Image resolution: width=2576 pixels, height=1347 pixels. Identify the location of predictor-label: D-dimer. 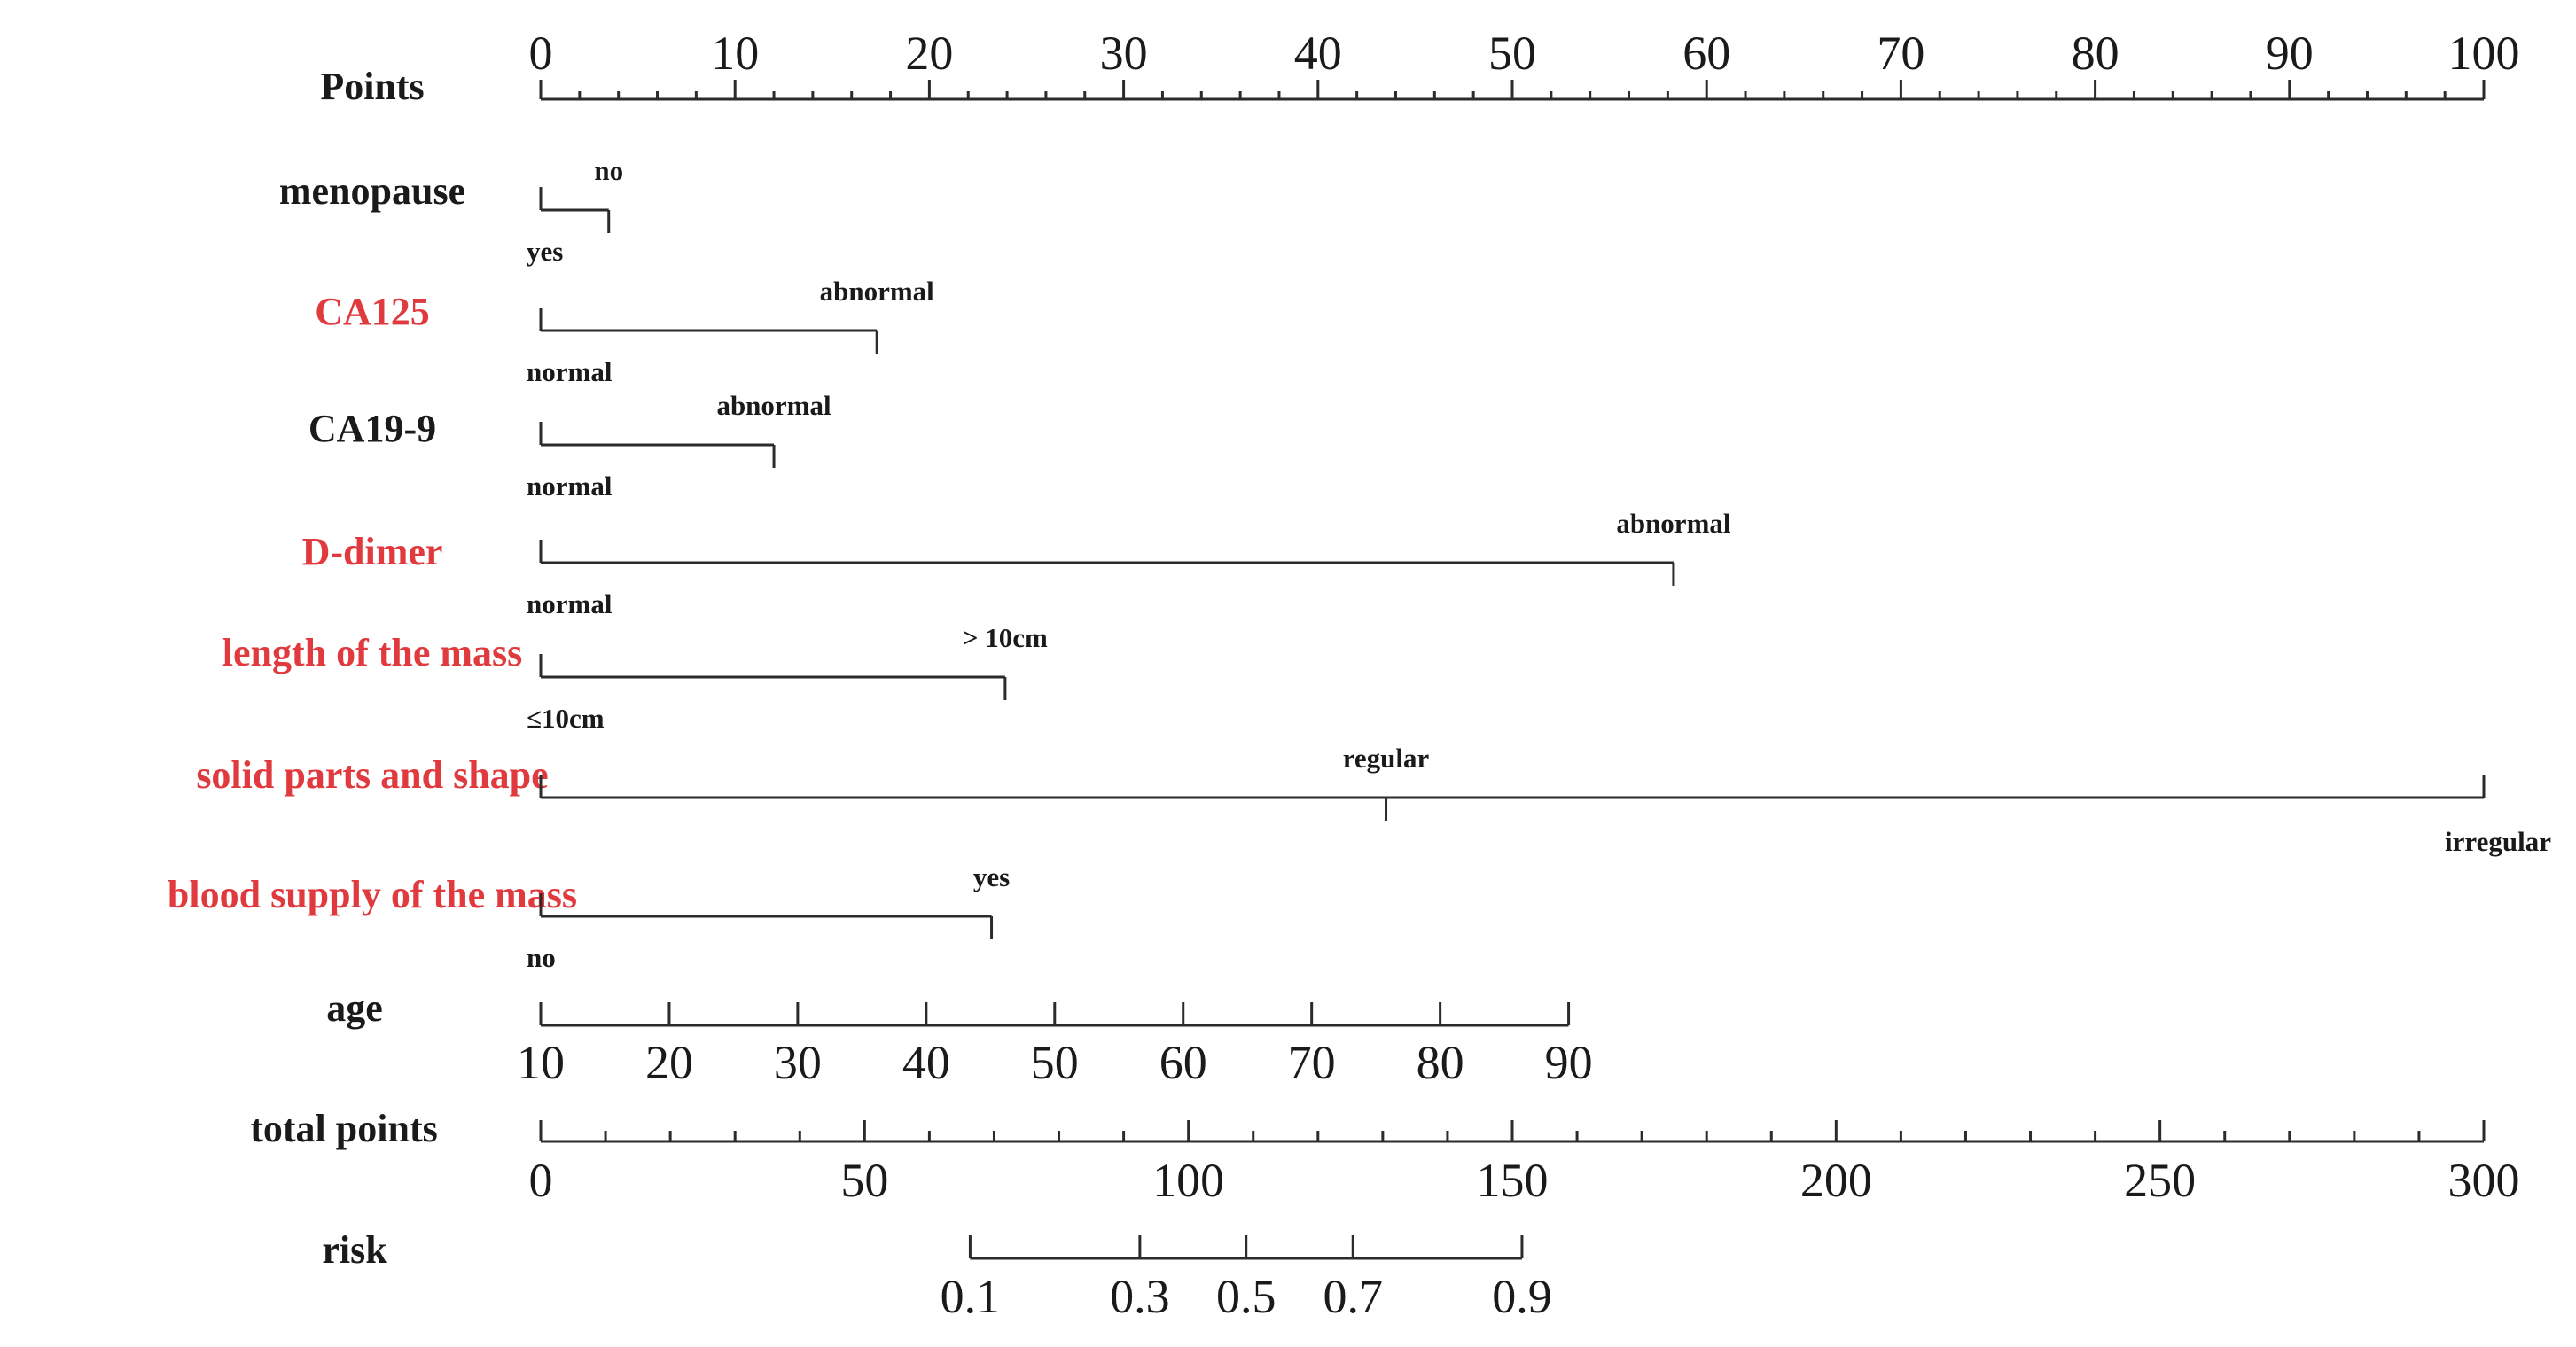
(372, 551).